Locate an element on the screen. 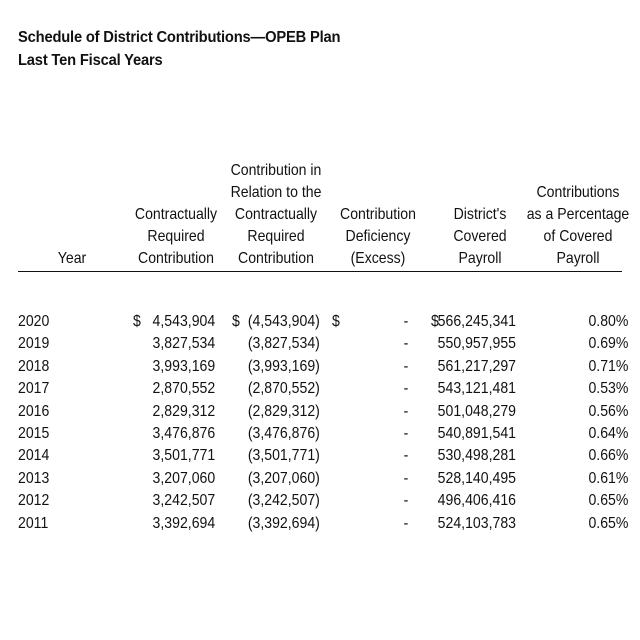 This screenshot has width=640, height=640. row-covered-payroll: 496,406,416 is located at coordinates (476, 501).